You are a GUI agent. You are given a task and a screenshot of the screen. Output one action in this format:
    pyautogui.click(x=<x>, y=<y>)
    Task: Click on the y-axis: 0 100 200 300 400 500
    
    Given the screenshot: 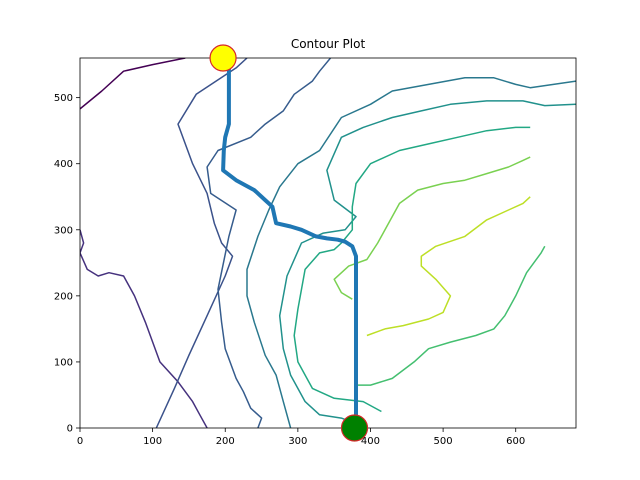 What is the action you would take?
    pyautogui.click(x=67, y=264)
    